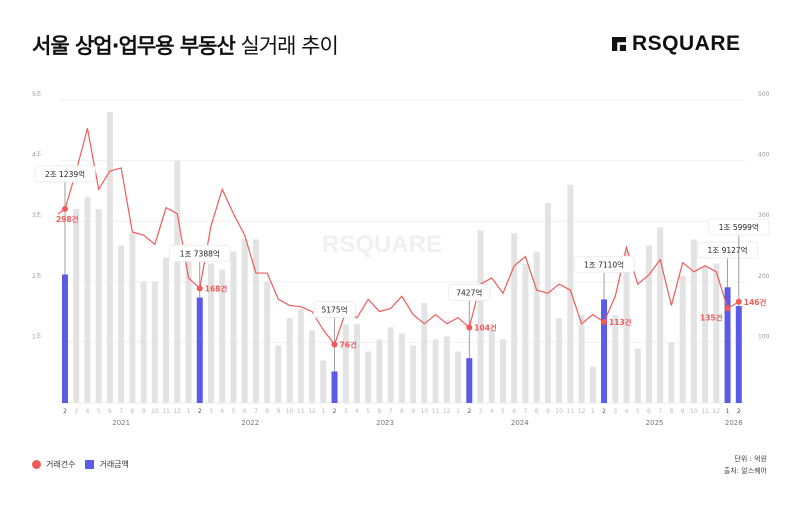 Image resolution: width=800 pixels, height=505 pixels. I want to click on month-tick: 10, so click(559, 411).